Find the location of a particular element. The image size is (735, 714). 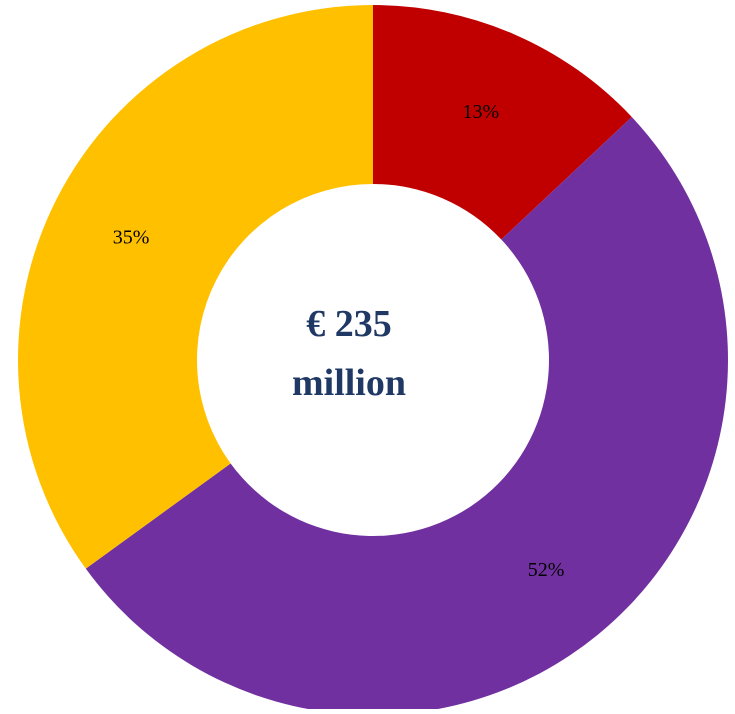

center-value-text: € 235 is located at coordinates (349, 324).